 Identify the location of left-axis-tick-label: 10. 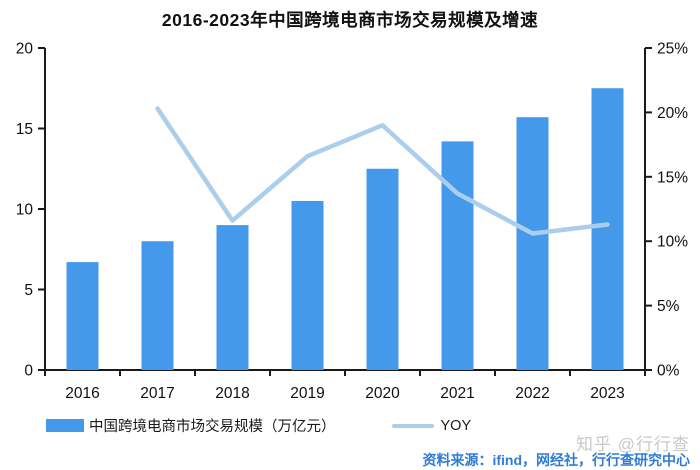
(25, 210).